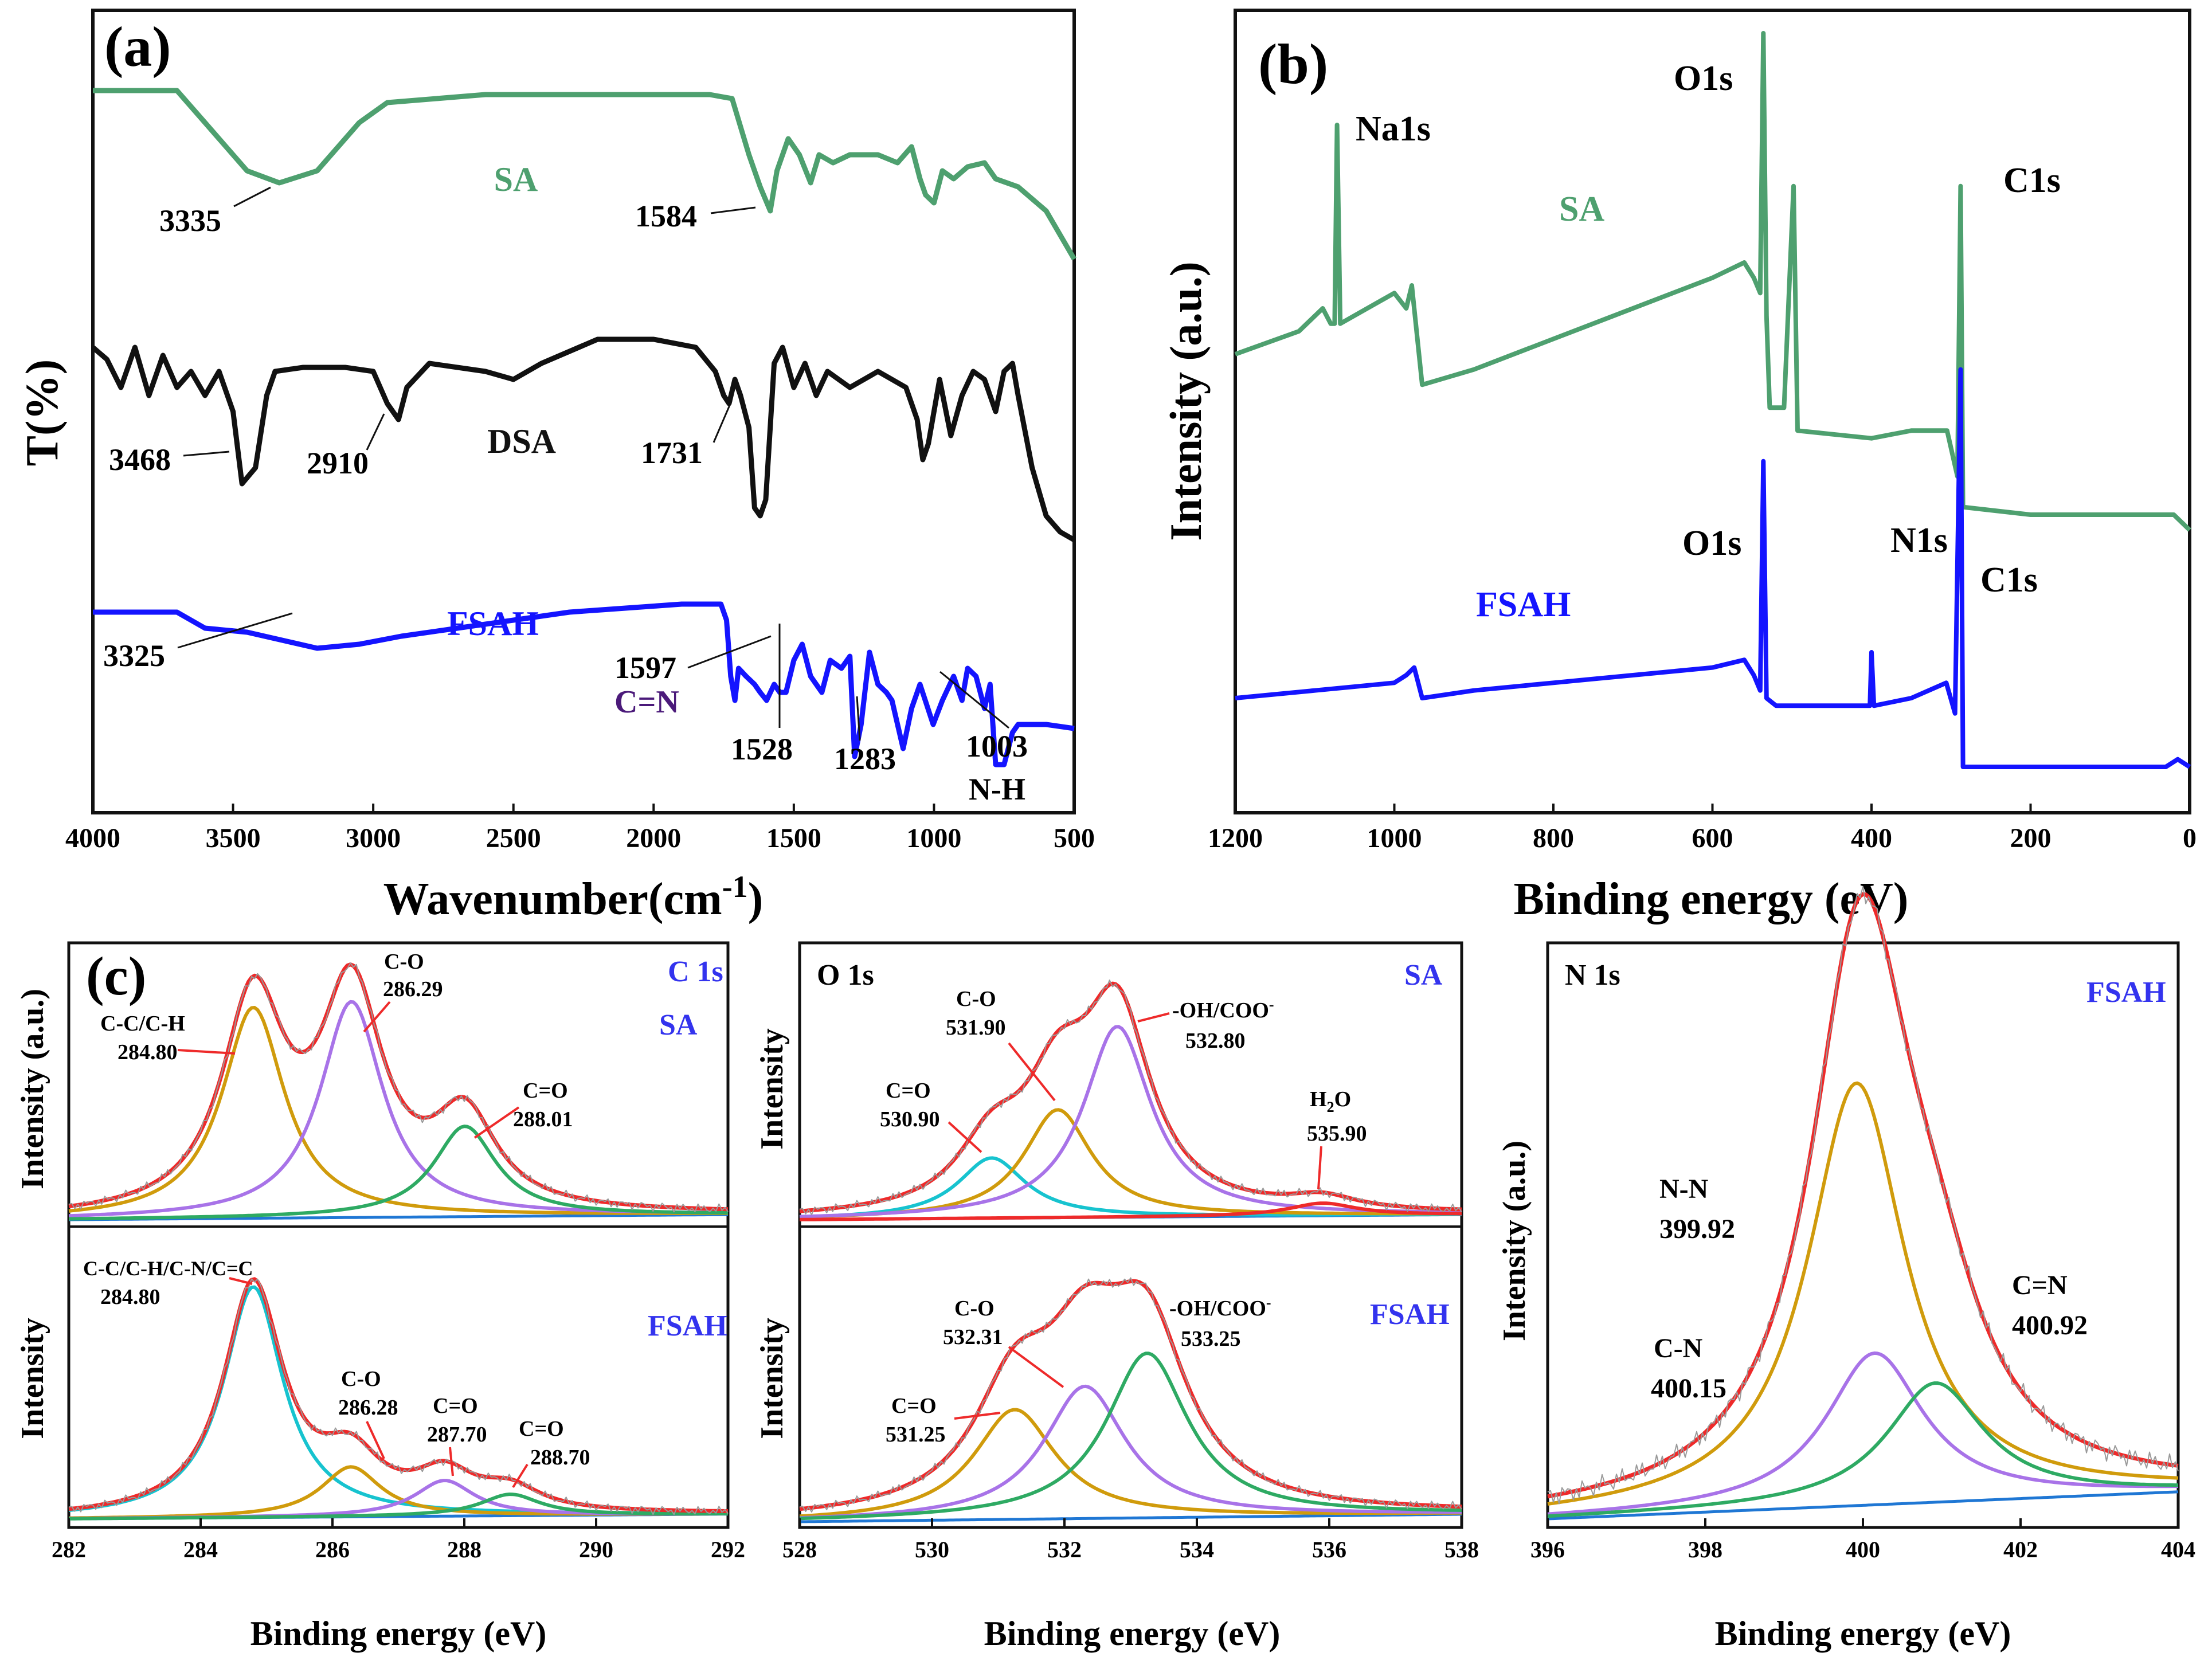 This screenshot has width=2212, height=1657. Describe the element at coordinates (1548, 1549) in the screenshot. I see `panel-c3-ticklabel-396: 396` at that location.